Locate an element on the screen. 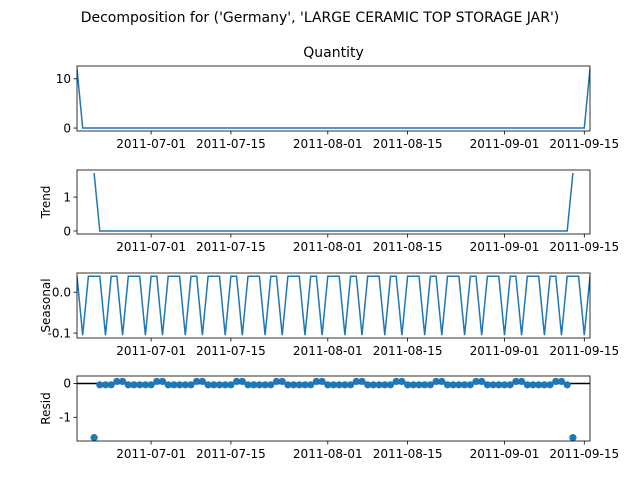  y-tick-label: -1 is located at coordinates (65, 418).